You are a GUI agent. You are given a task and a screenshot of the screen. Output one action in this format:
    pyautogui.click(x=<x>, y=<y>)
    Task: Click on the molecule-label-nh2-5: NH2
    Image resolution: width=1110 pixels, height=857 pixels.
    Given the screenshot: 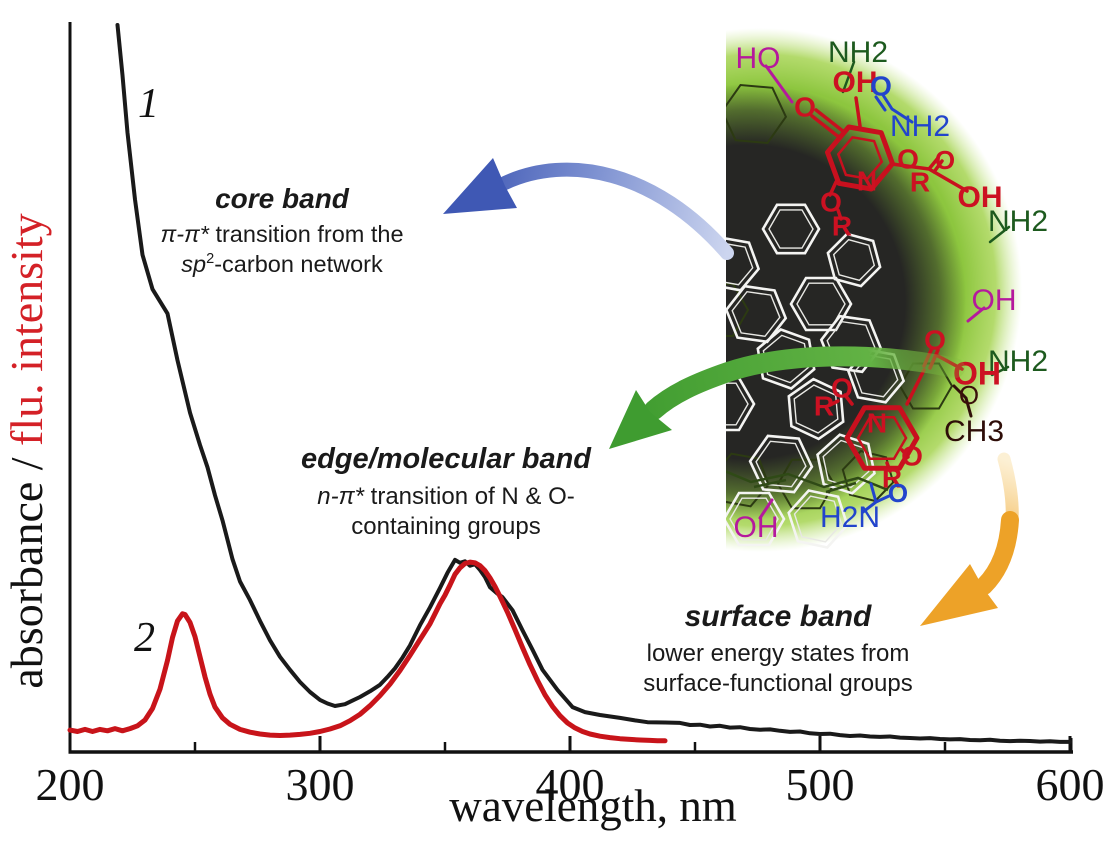 What is the action you would take?
    pyautogui.click(x=920, y=126)
    